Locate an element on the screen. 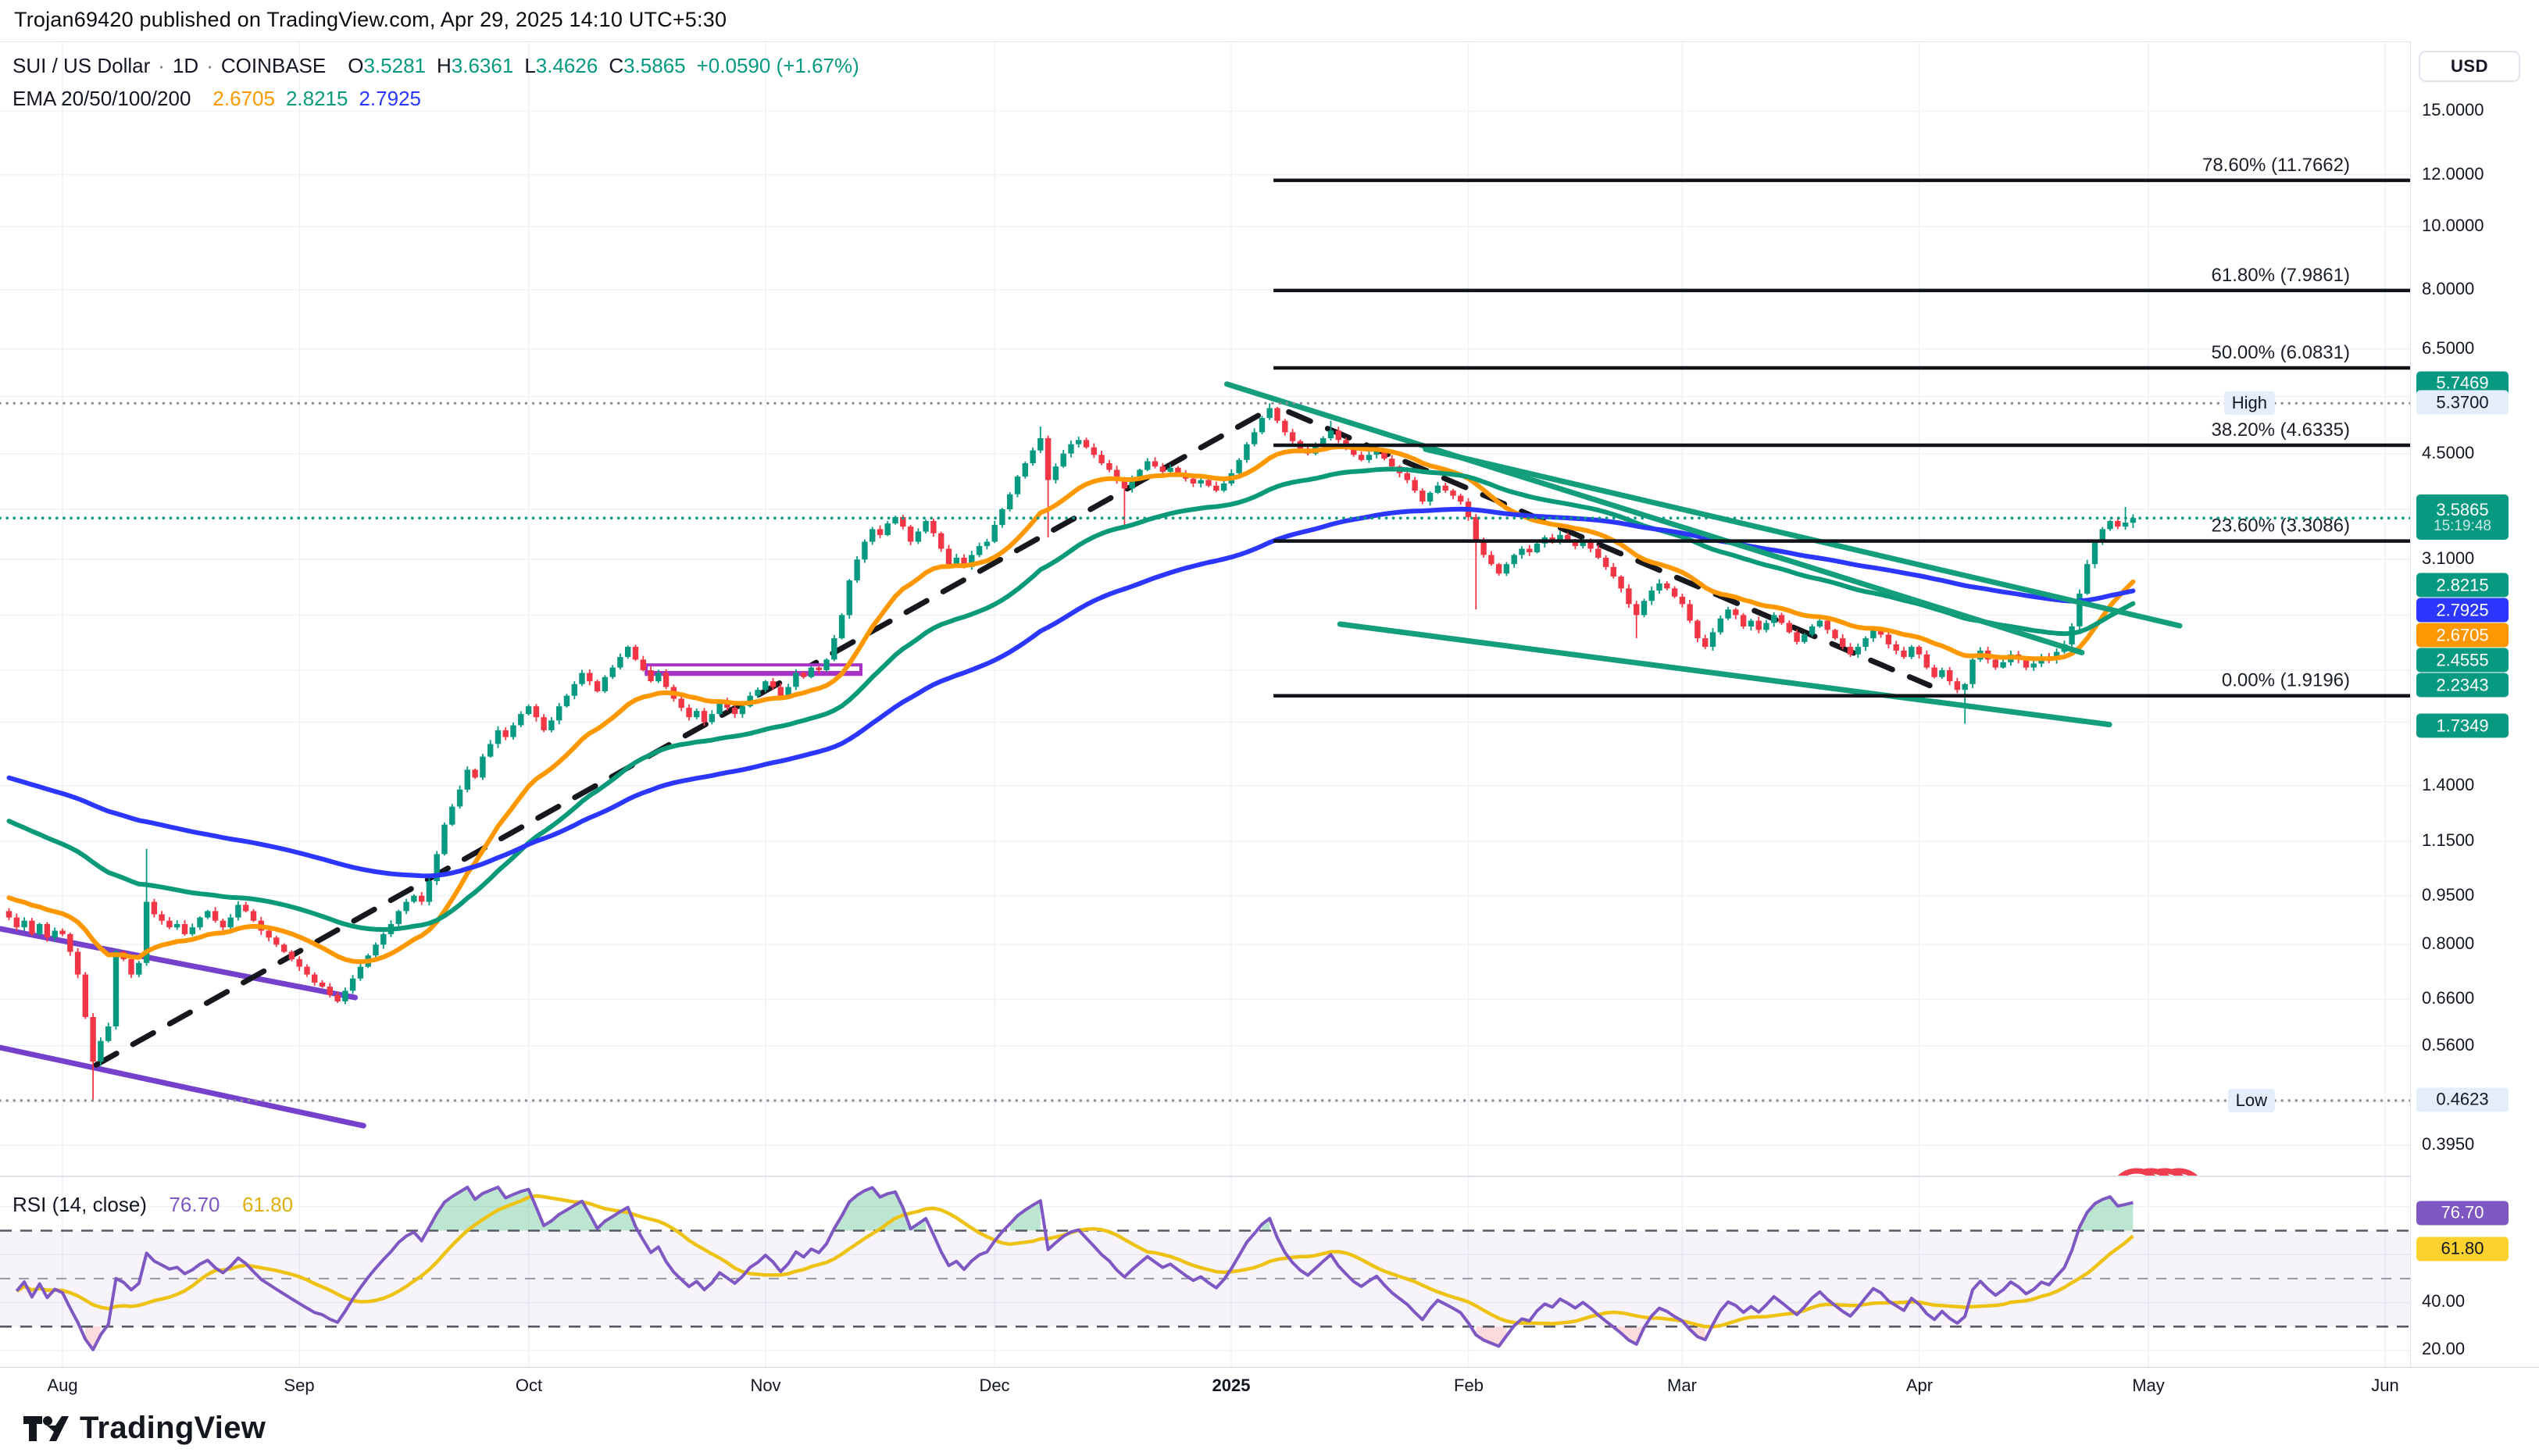 The width and height of the screenshot is (2539, 1456). last-price-value: 3.5865 is located at coordinates (2462, 509).